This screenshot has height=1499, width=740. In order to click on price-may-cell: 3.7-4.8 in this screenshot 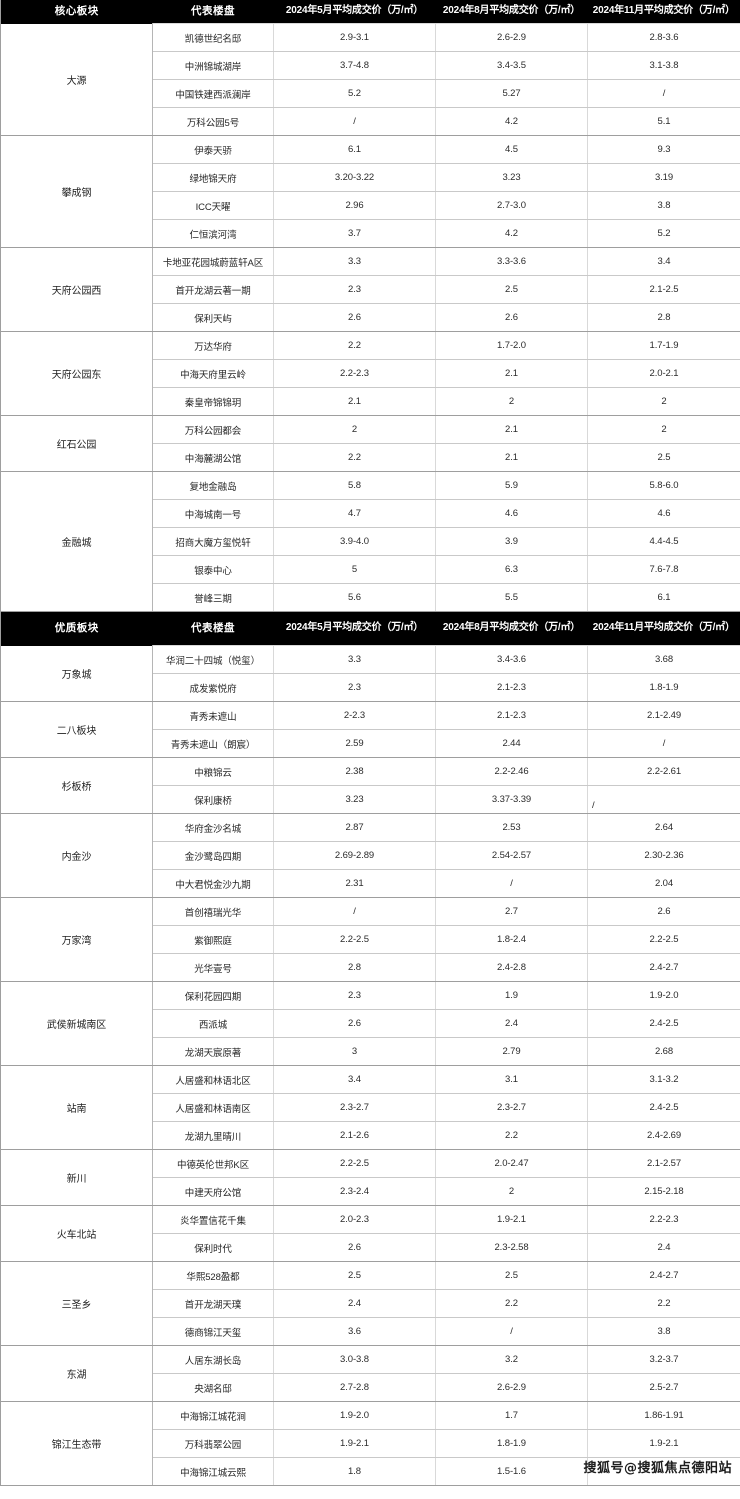, I will do `click(354, 66)`.